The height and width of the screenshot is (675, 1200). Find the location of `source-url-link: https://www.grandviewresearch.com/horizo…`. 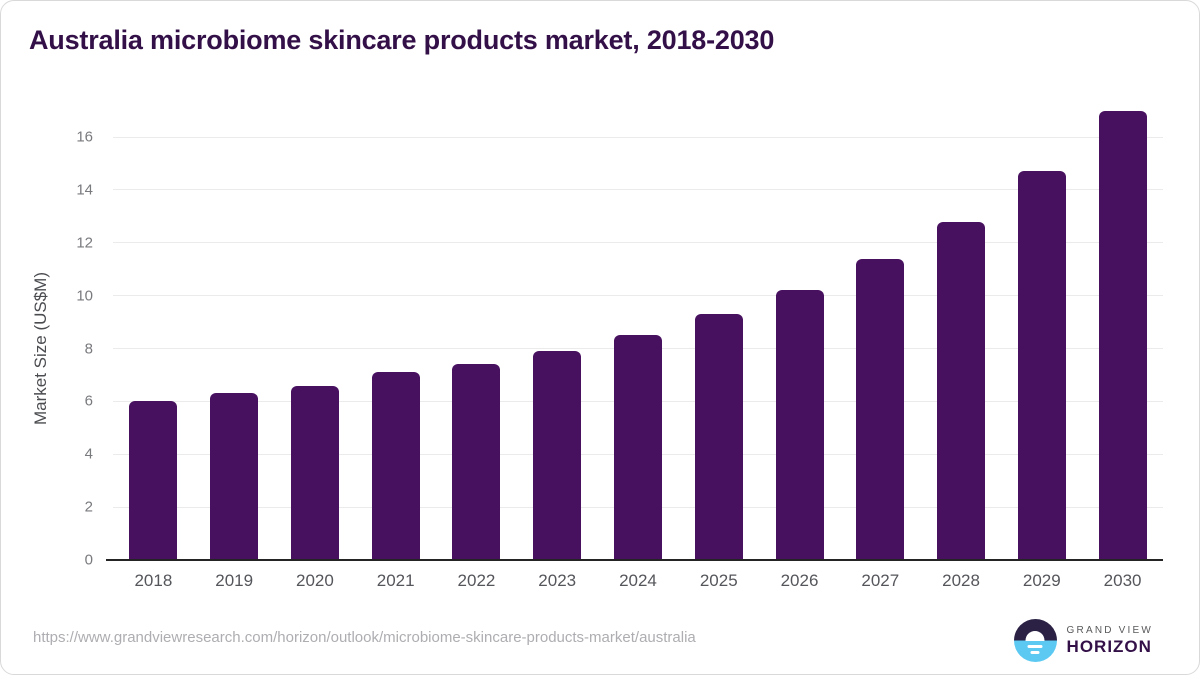

source-url-link: https://www.grandviewresearch.com/horizo… is located at coordinates (364, 637).